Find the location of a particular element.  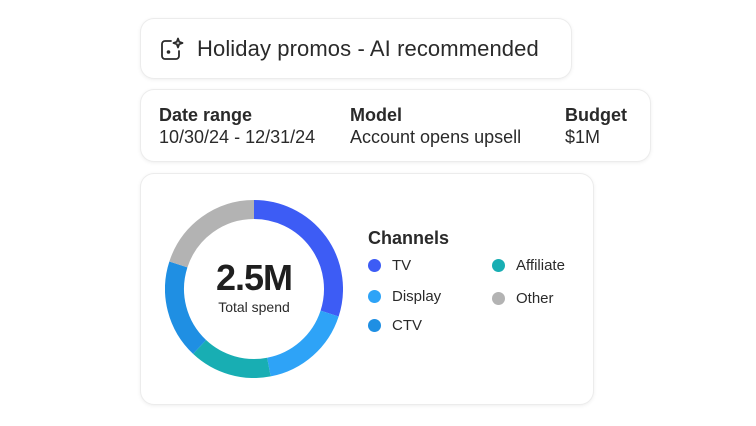

legend-item-display: Display is located at coordinates (404, 296).